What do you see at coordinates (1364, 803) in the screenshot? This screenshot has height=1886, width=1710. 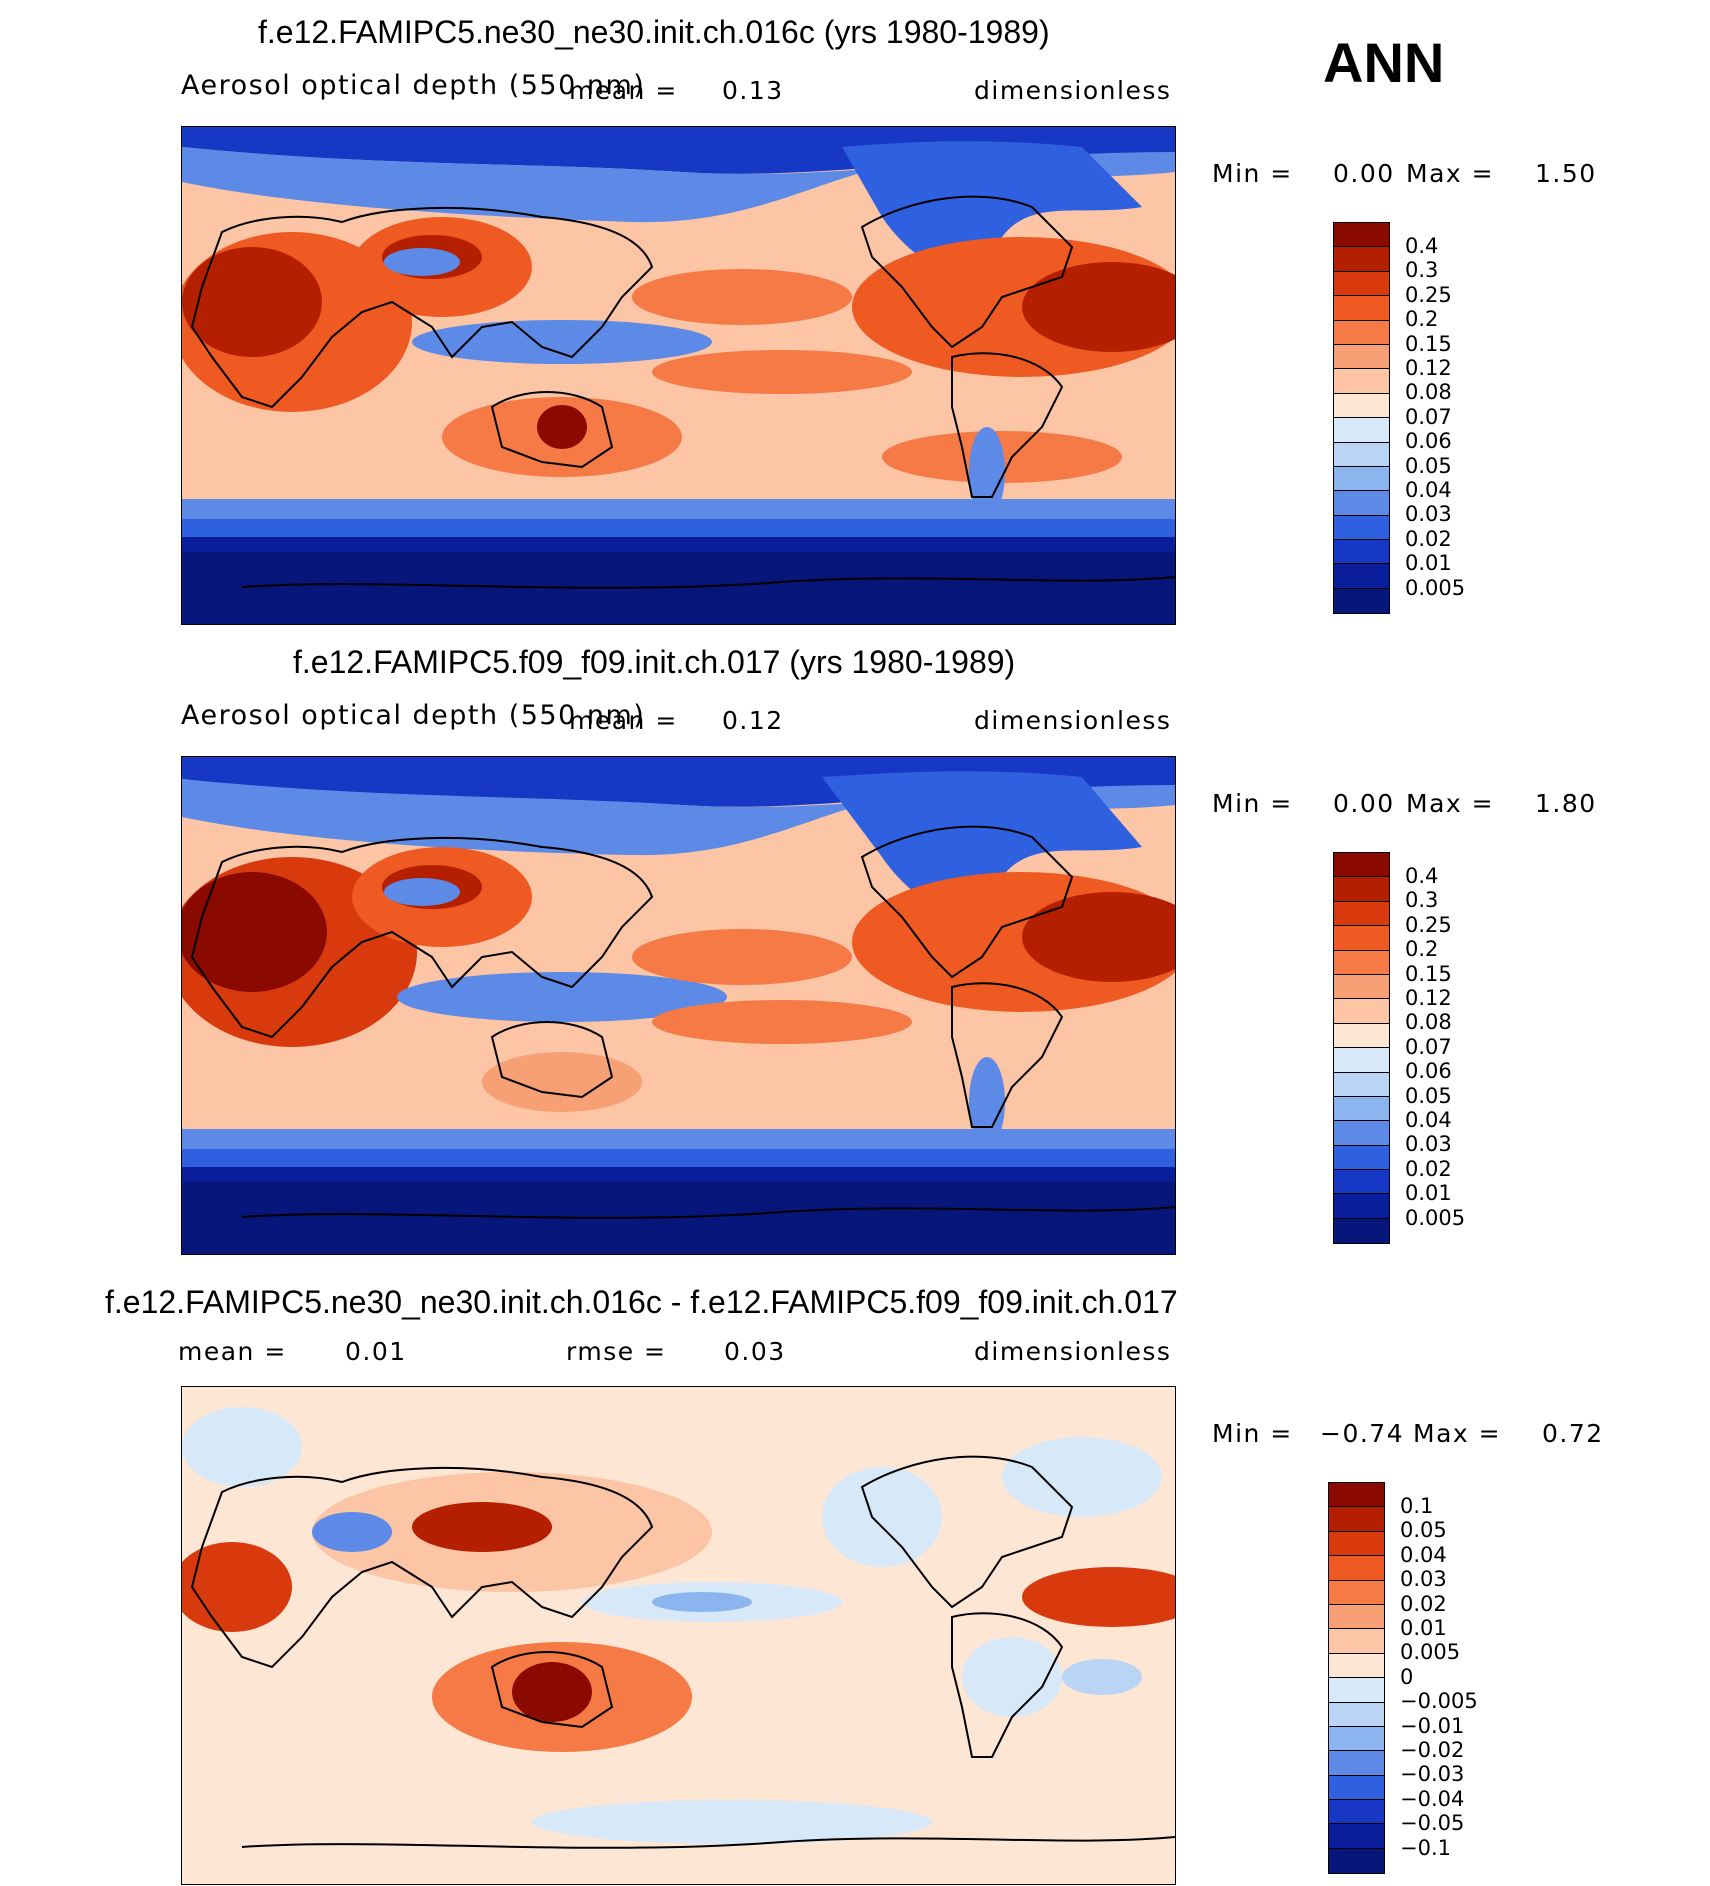 I see `panel-2-min-value: 0.00` at bounding box center [1364, 803].